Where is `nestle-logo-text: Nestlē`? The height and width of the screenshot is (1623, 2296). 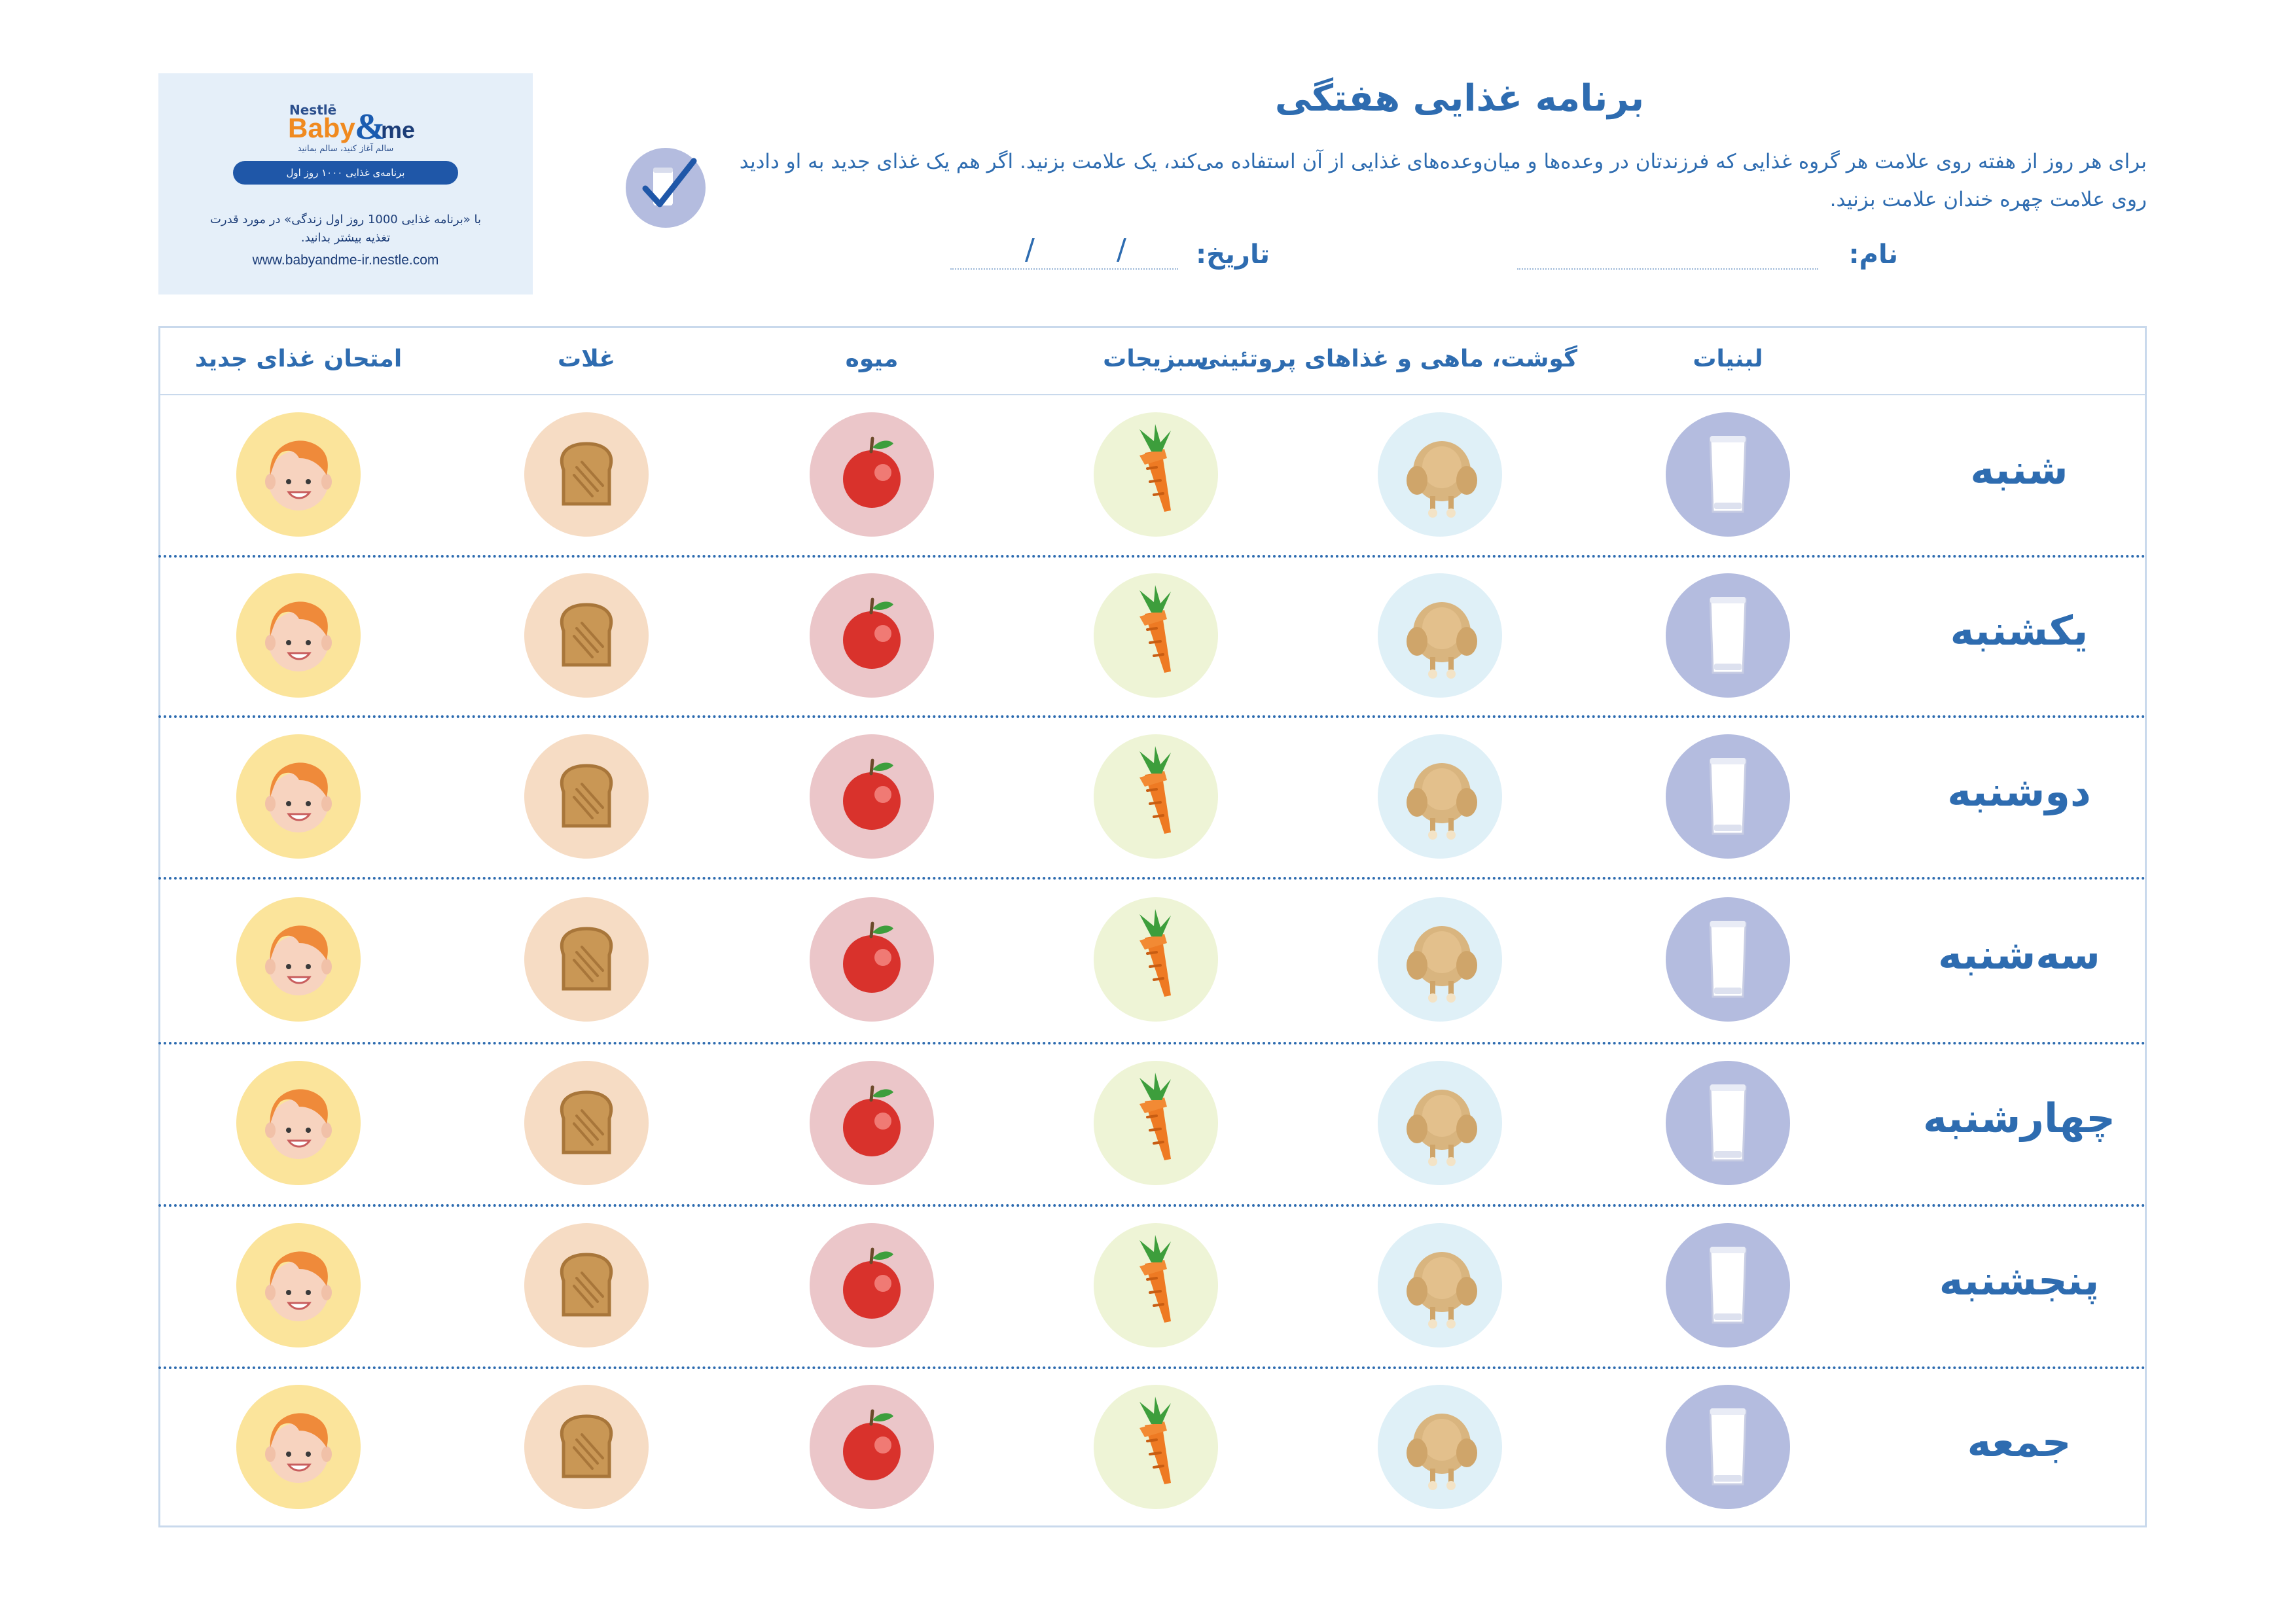 nestle-logo-text: Nestlē is located at coordinates (313, 110).